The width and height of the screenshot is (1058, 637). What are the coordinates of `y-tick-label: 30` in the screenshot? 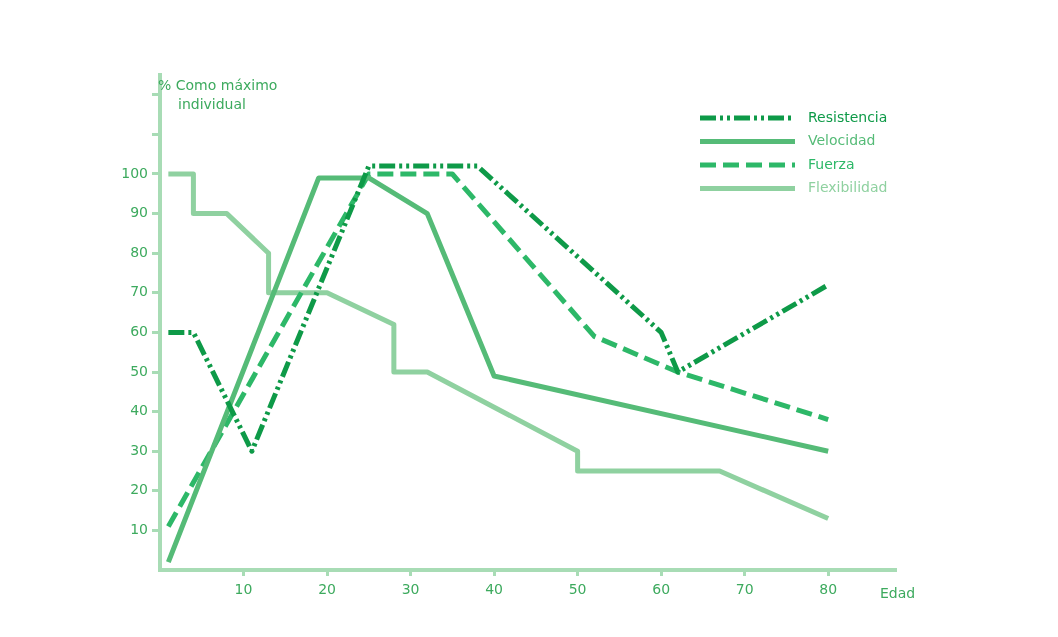 It's located at (139, 449).